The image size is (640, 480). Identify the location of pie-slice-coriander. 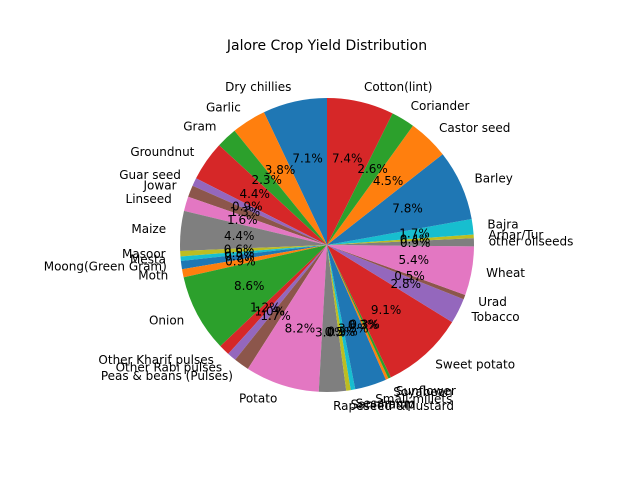
(370, 179).